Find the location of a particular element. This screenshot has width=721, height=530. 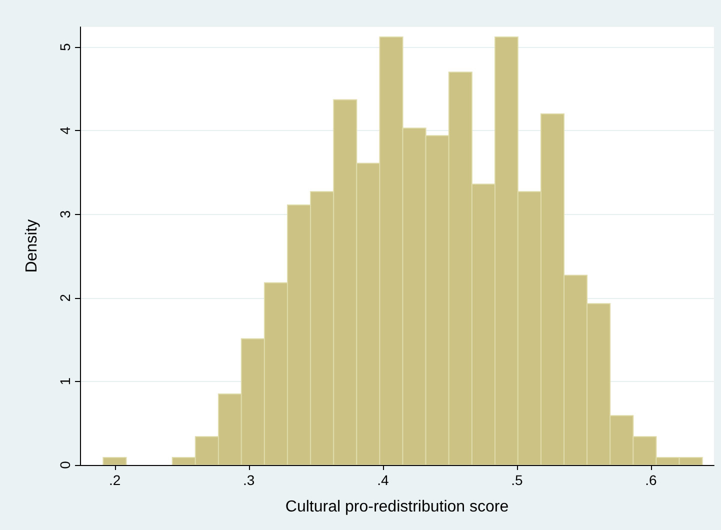

y-tick-label: 0 is located at coordinates (65, 464).